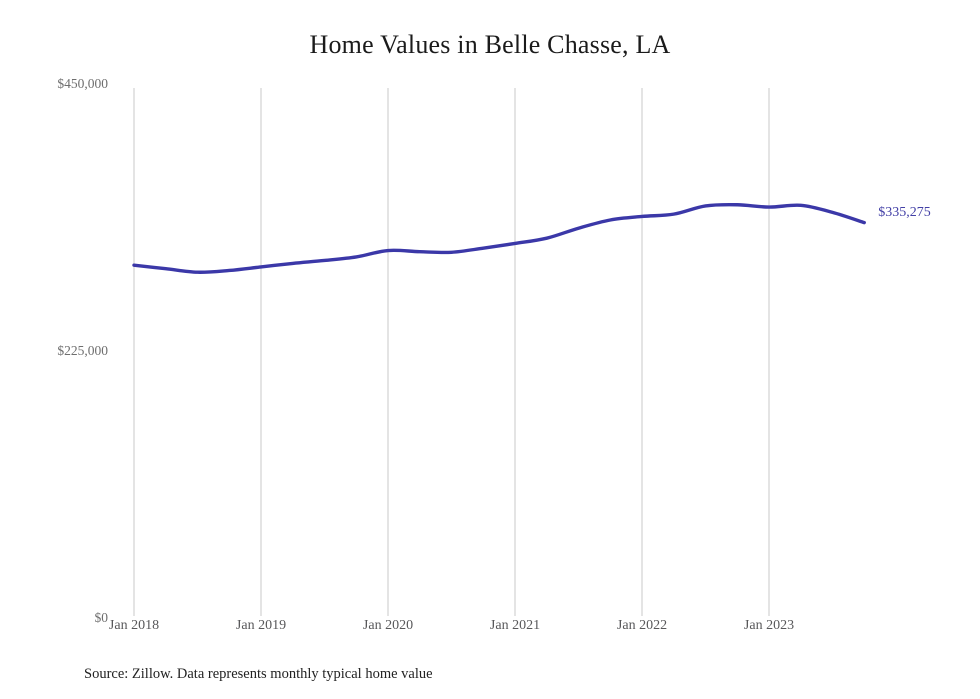 This screenshot has width=980, height=699. What do you see at coordinates (904, 212) in the screenshot?
I see `endpoint-value-label: $335,275` at bounding box center [904, 212].